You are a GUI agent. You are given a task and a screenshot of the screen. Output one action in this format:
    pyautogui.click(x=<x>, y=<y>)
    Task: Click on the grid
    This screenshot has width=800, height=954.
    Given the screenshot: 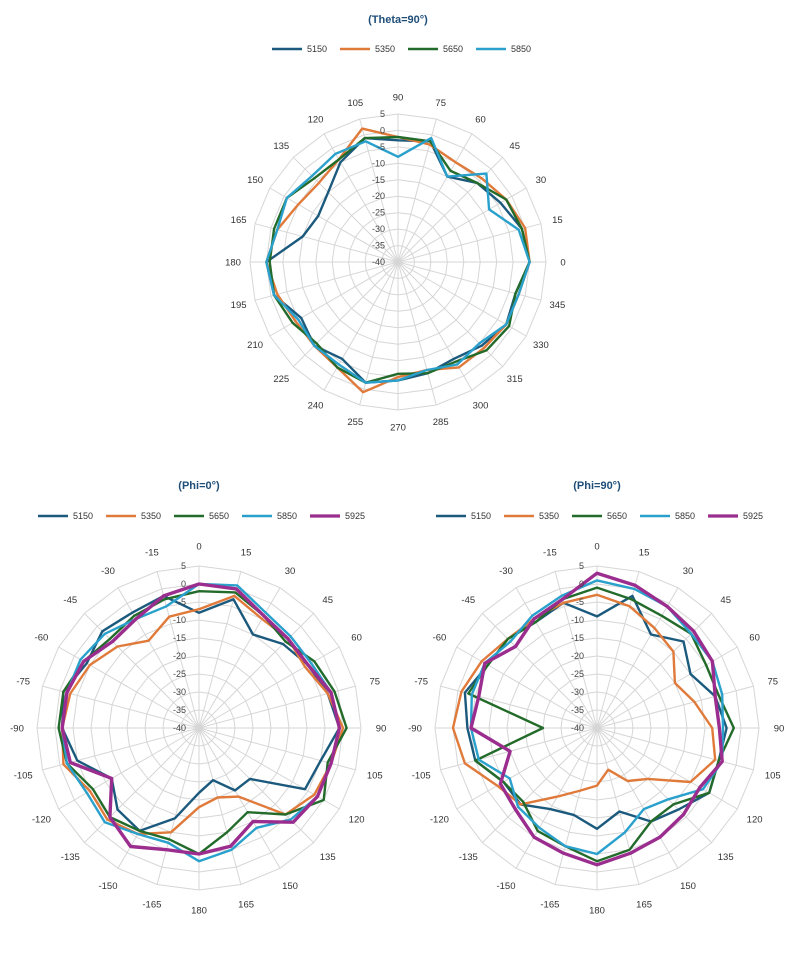 What is the action you would take?
    pyautogui.click(x=597, y=728)
    